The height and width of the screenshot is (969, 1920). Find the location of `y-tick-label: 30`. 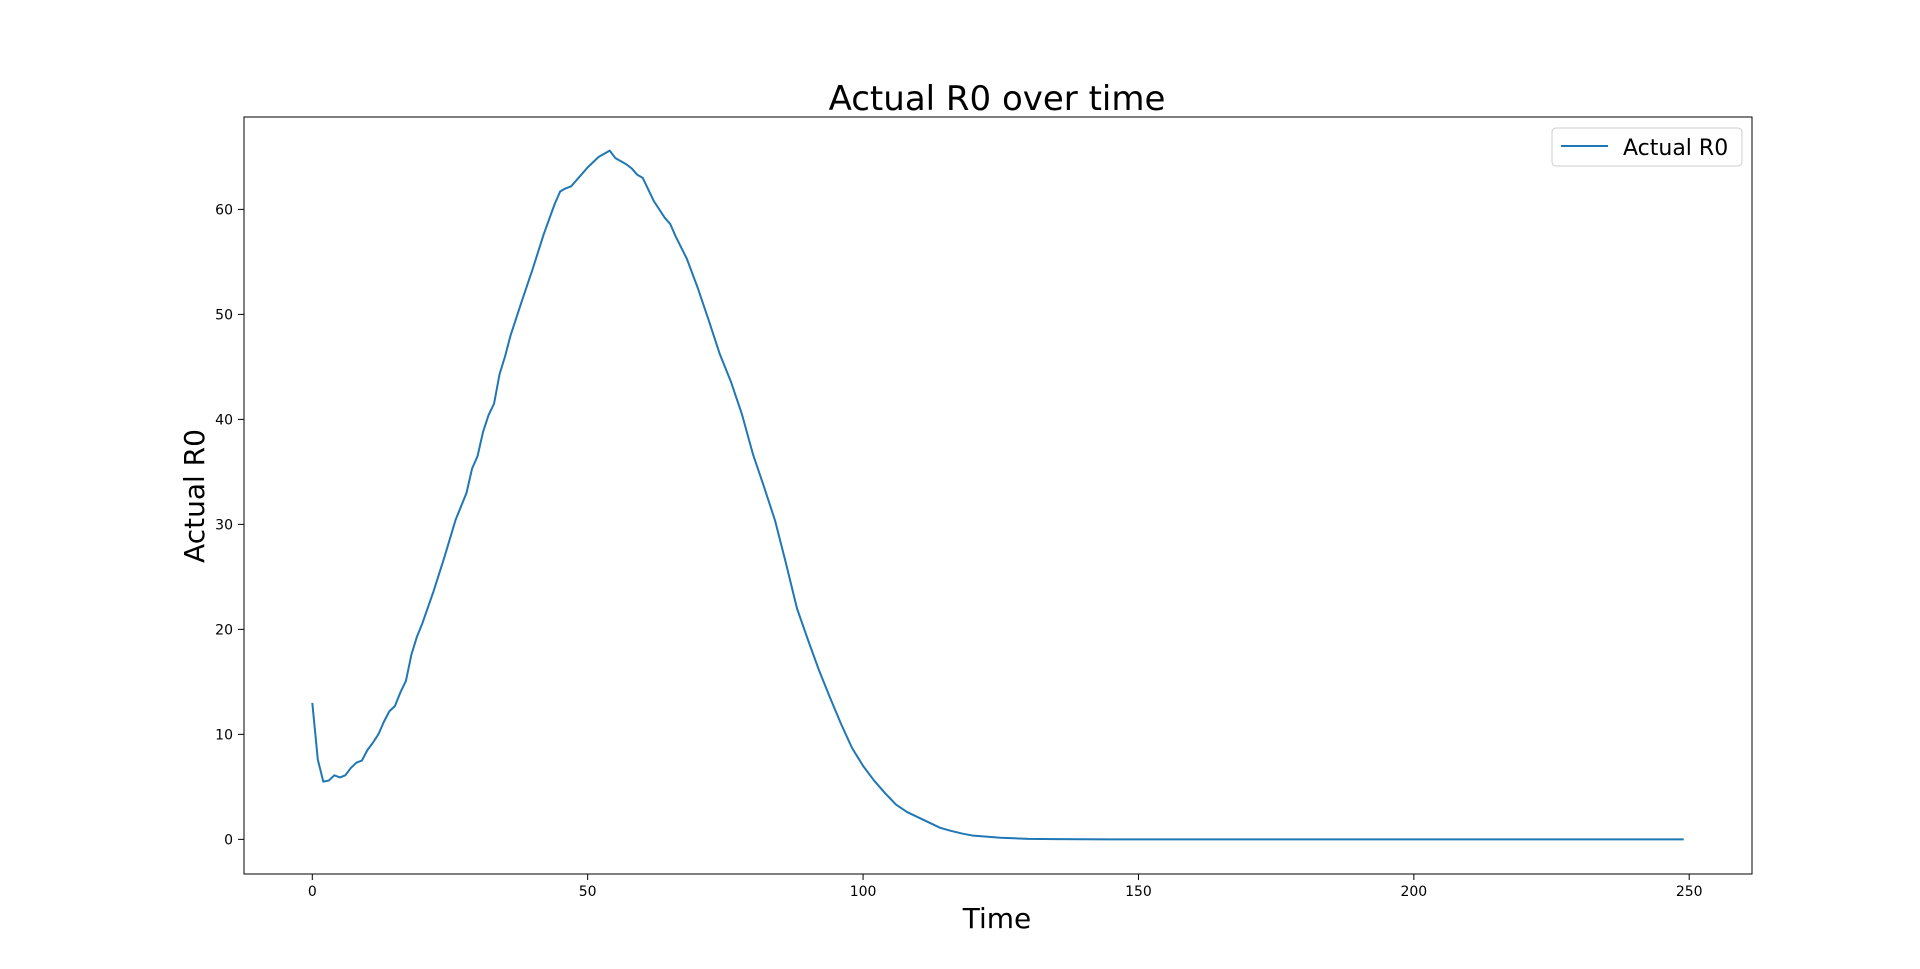

y-tick-label: 30 is located at coordinates (224, 525).